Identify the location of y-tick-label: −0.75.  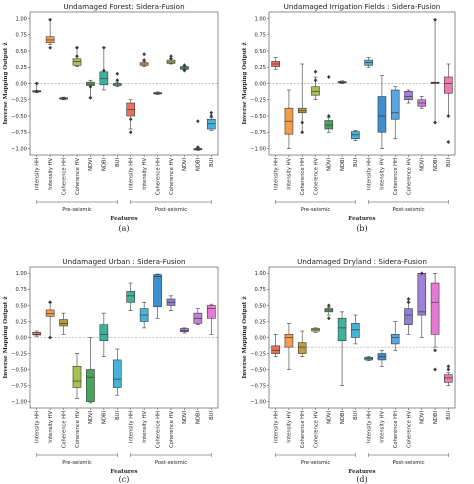
(258, 386).